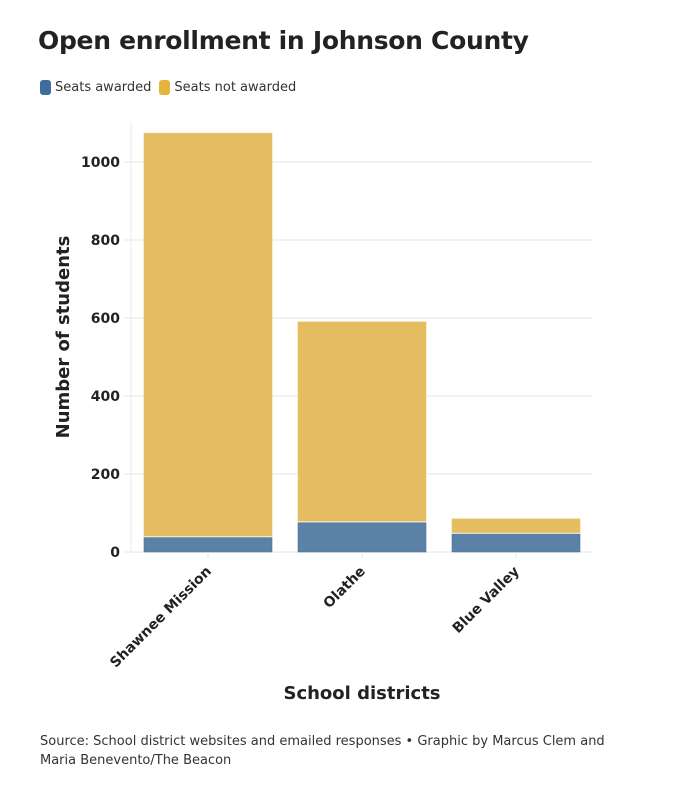 This screenshot has height=790, width=682. I want to click on bar-blue-valley-seats-not-awarded, so click(516, 525).